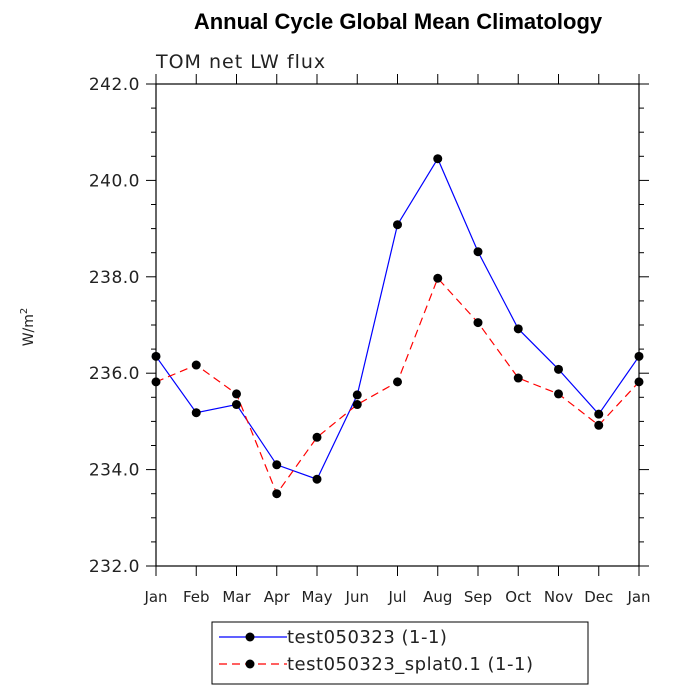 The height and width of the screenshot is (700, 700). I want to click on x-tick-label: Nov, so click(558, 597).